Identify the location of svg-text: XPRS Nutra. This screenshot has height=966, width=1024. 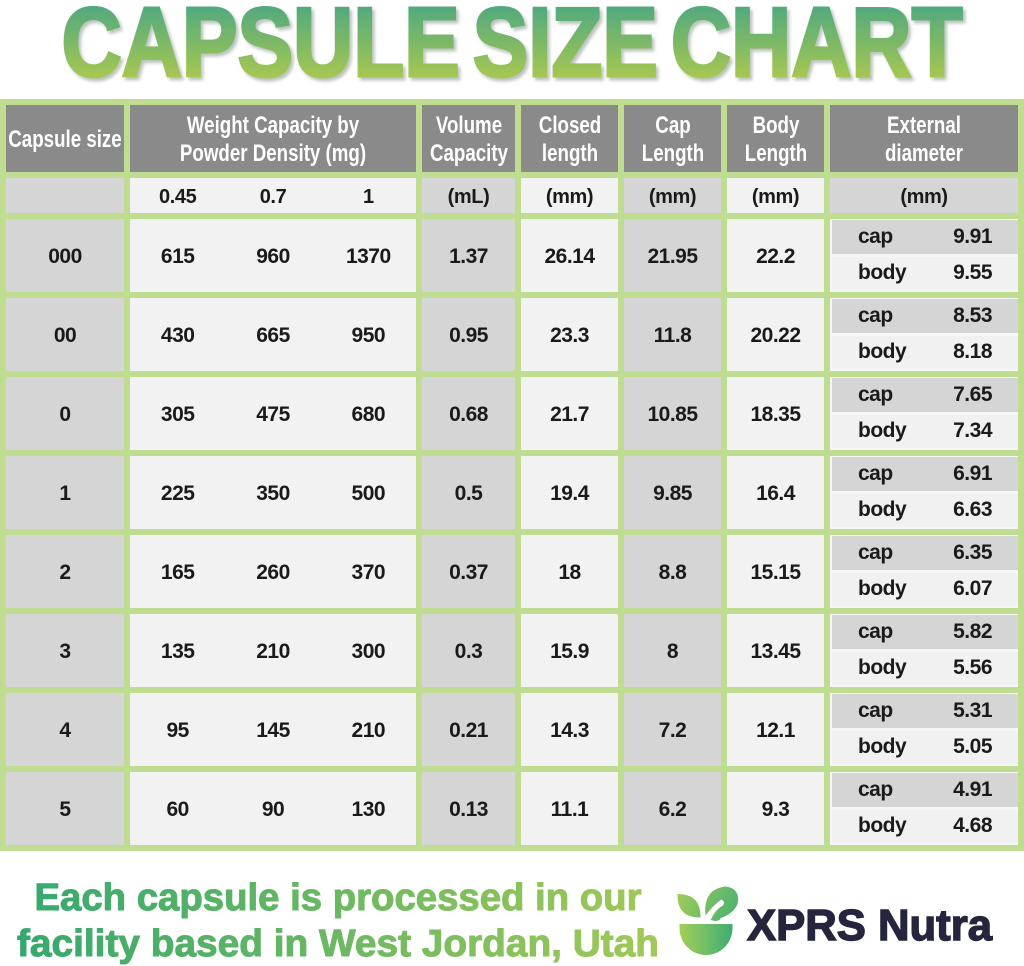
(870, 925).